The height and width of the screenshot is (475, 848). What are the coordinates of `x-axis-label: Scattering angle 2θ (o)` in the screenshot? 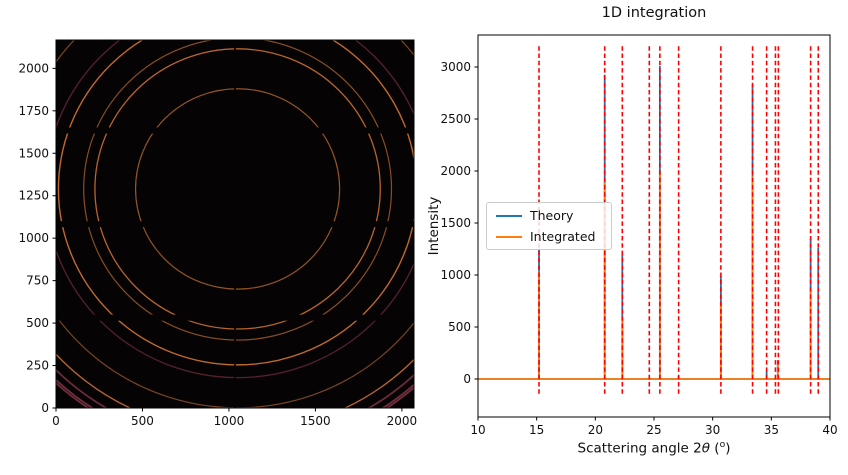 It's located at (654, 448).